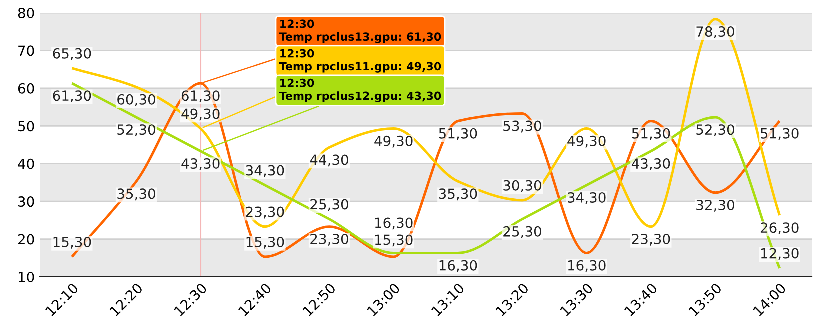 This screenshot has width=823, height=332. Describe the element at coordinates (26, 51) in the screenshot. I see `y-tick-label: 70` at that location.